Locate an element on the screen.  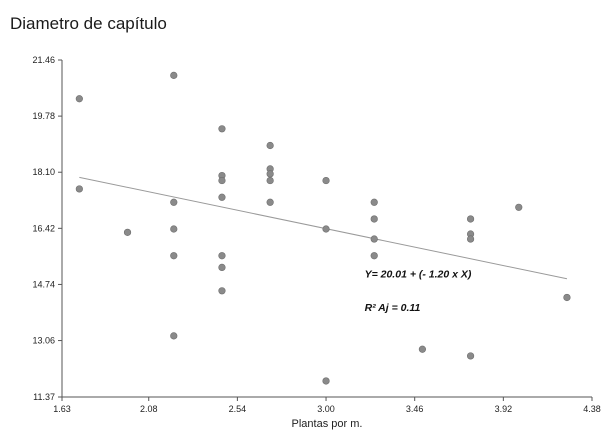
x-tick-label: 2.08 is located at coordinates (149, 409).